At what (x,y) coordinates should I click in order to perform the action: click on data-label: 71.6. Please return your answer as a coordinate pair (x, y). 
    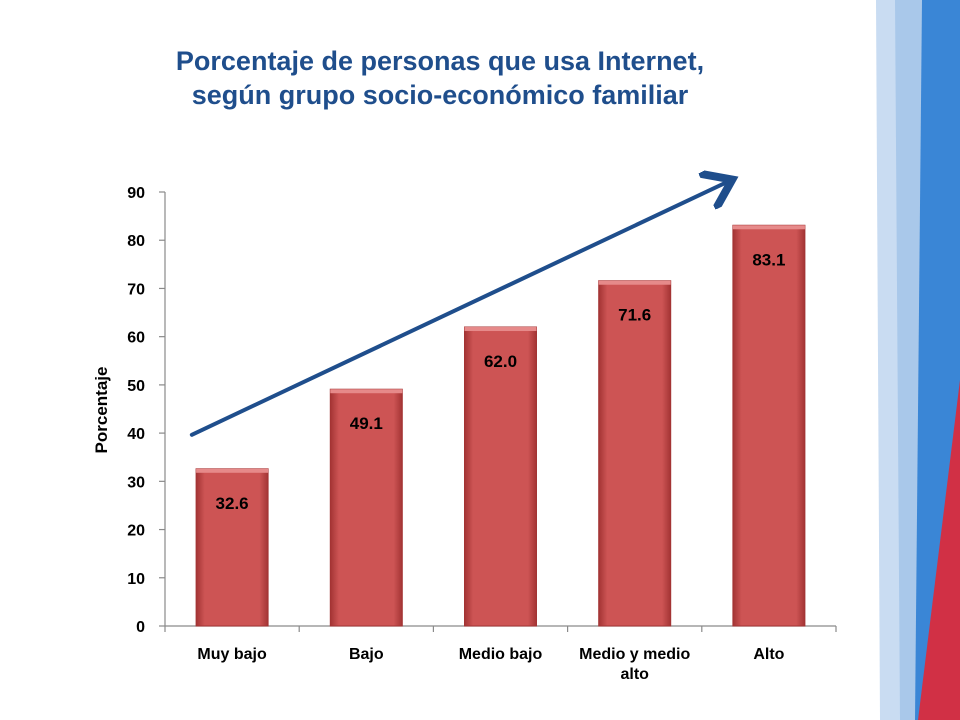
    Looking at the image, I should click on (634, 315).